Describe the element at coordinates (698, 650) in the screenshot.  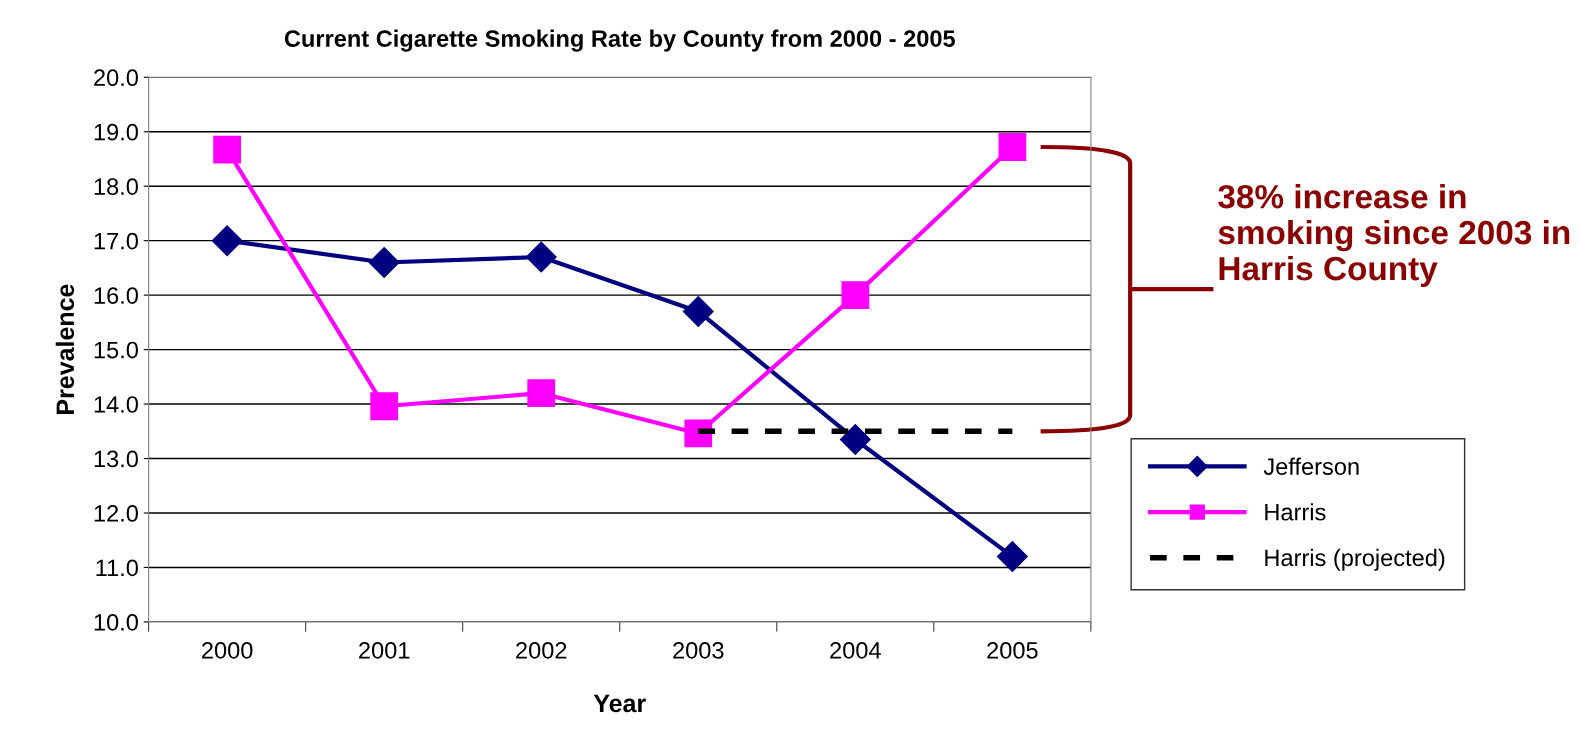
I see `x-tick-label: 2003` at that location.